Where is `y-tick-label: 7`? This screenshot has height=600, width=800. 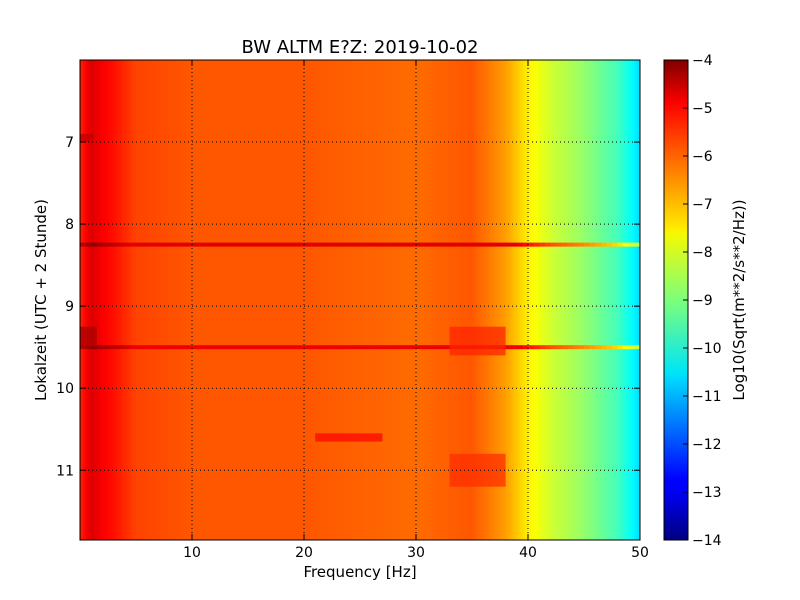
y-tick-label: 7 is located at coordinates (69, 143).